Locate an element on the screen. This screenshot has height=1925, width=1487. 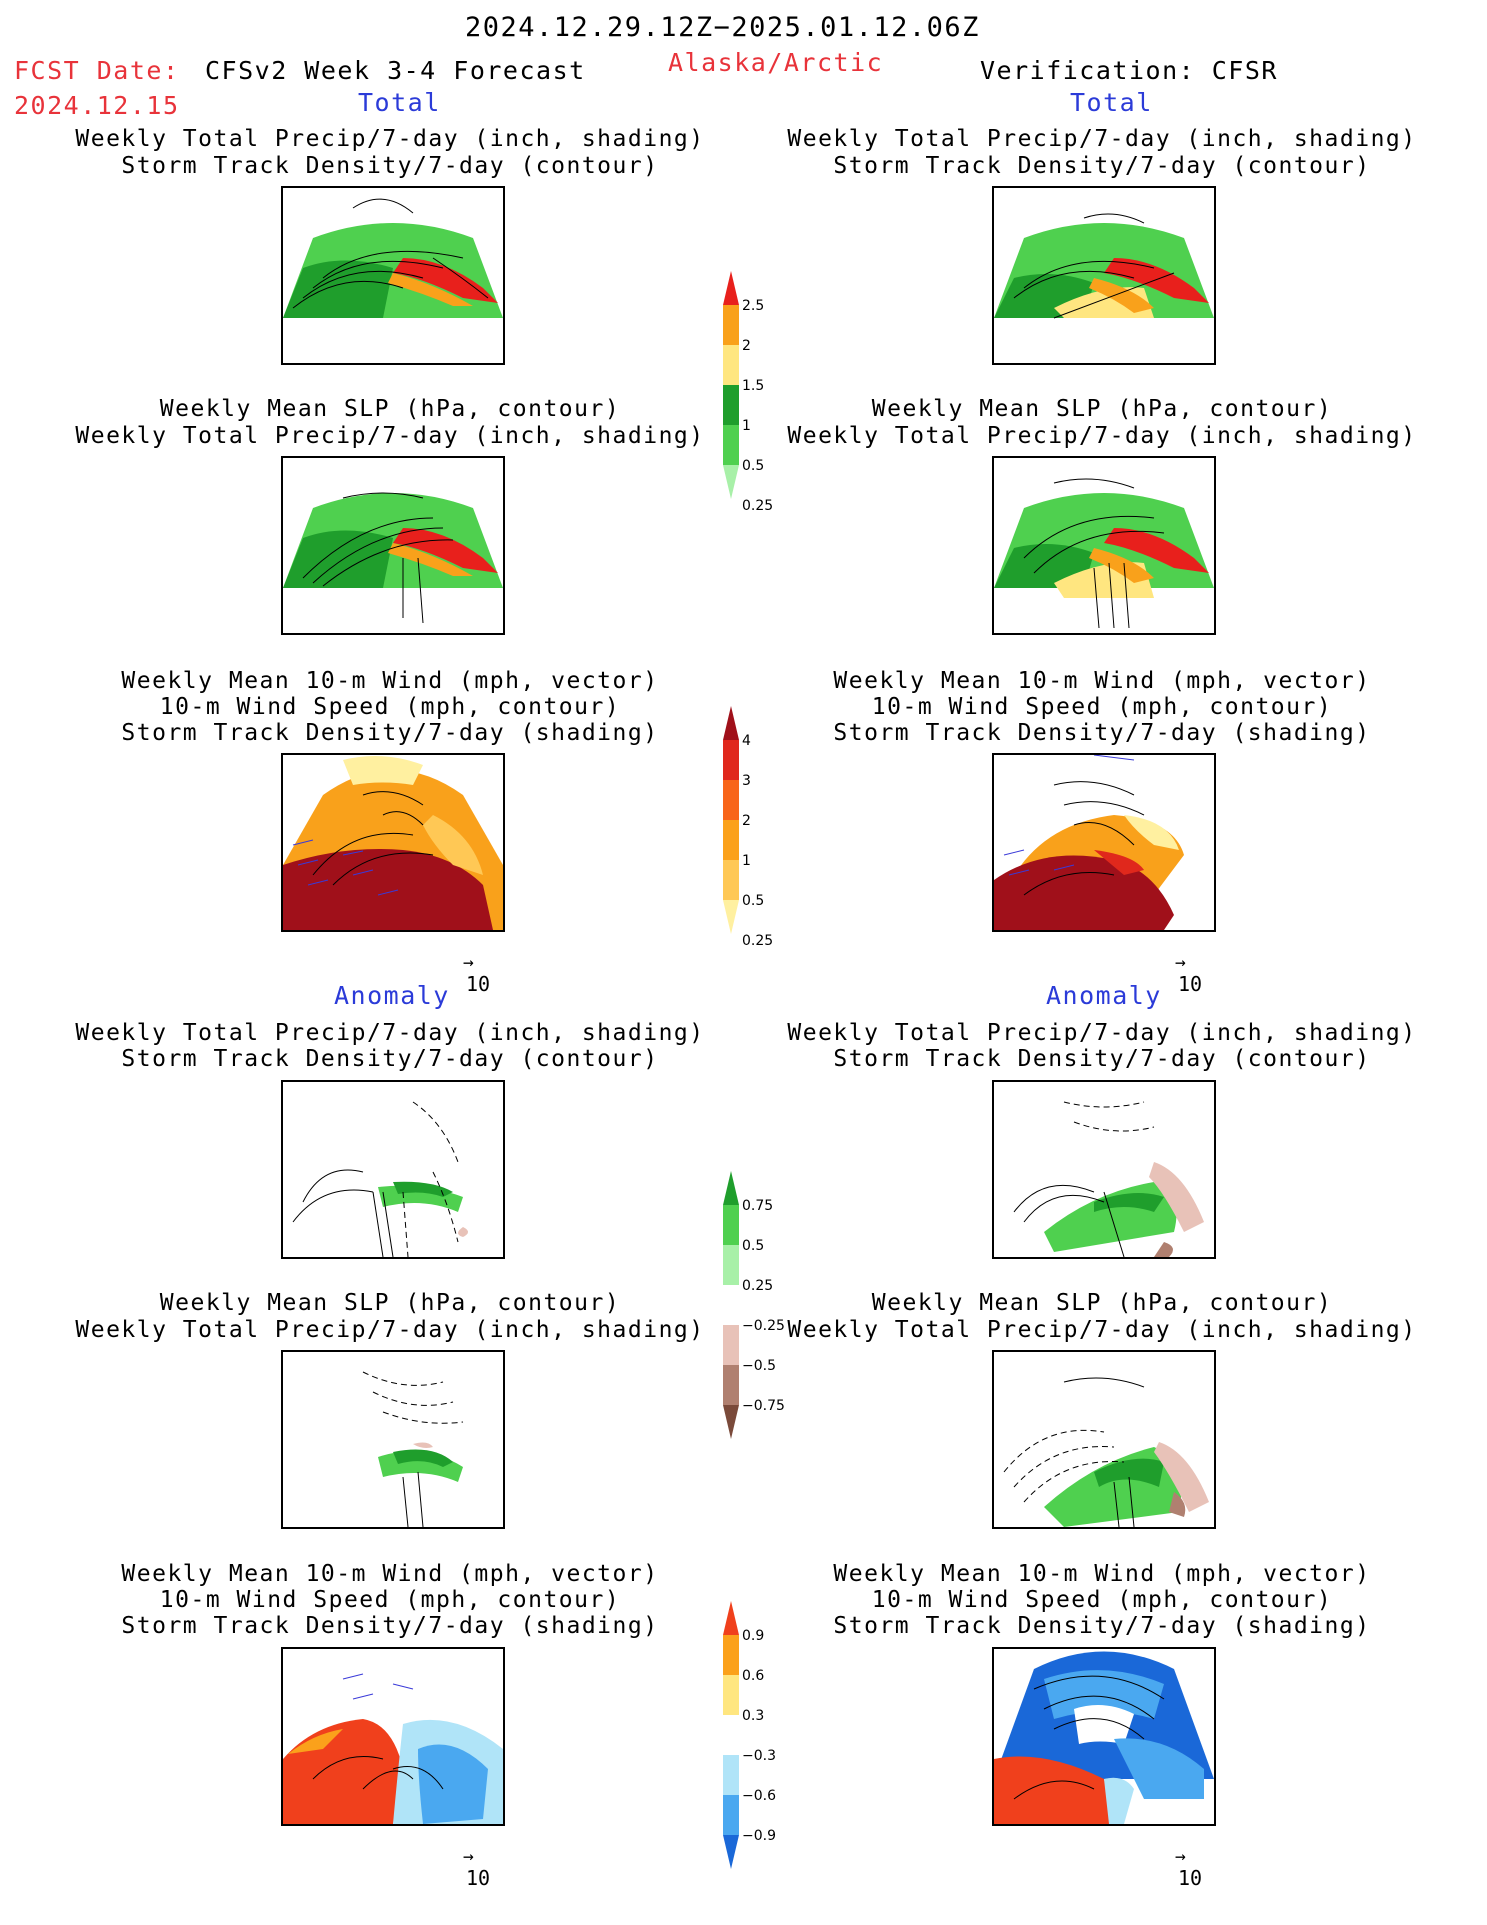
colorbar-anomaly-precip: 0.75 0.5 0.25 −0.25 −0.5 −0.75 is located at coordinates (754, 1305).